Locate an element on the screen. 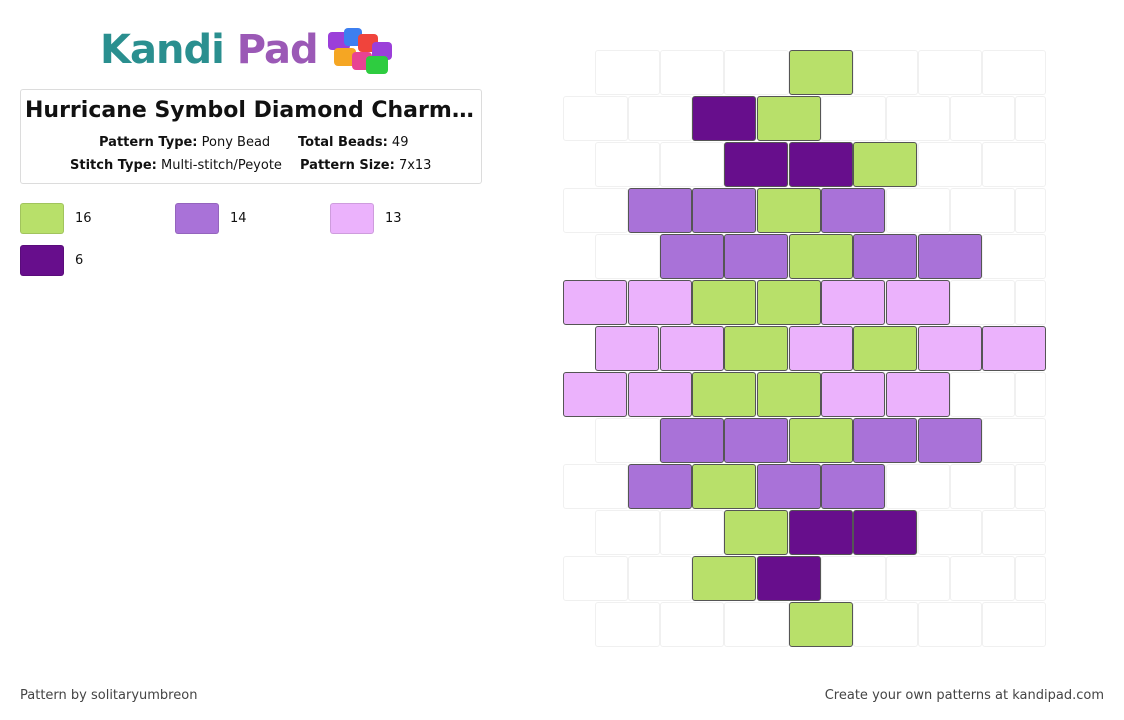 Image resolution: width=1124 pixels, height=720 pixels. pattern-size: Pattern Size: 7x13 is located at coordinates (366, 165).